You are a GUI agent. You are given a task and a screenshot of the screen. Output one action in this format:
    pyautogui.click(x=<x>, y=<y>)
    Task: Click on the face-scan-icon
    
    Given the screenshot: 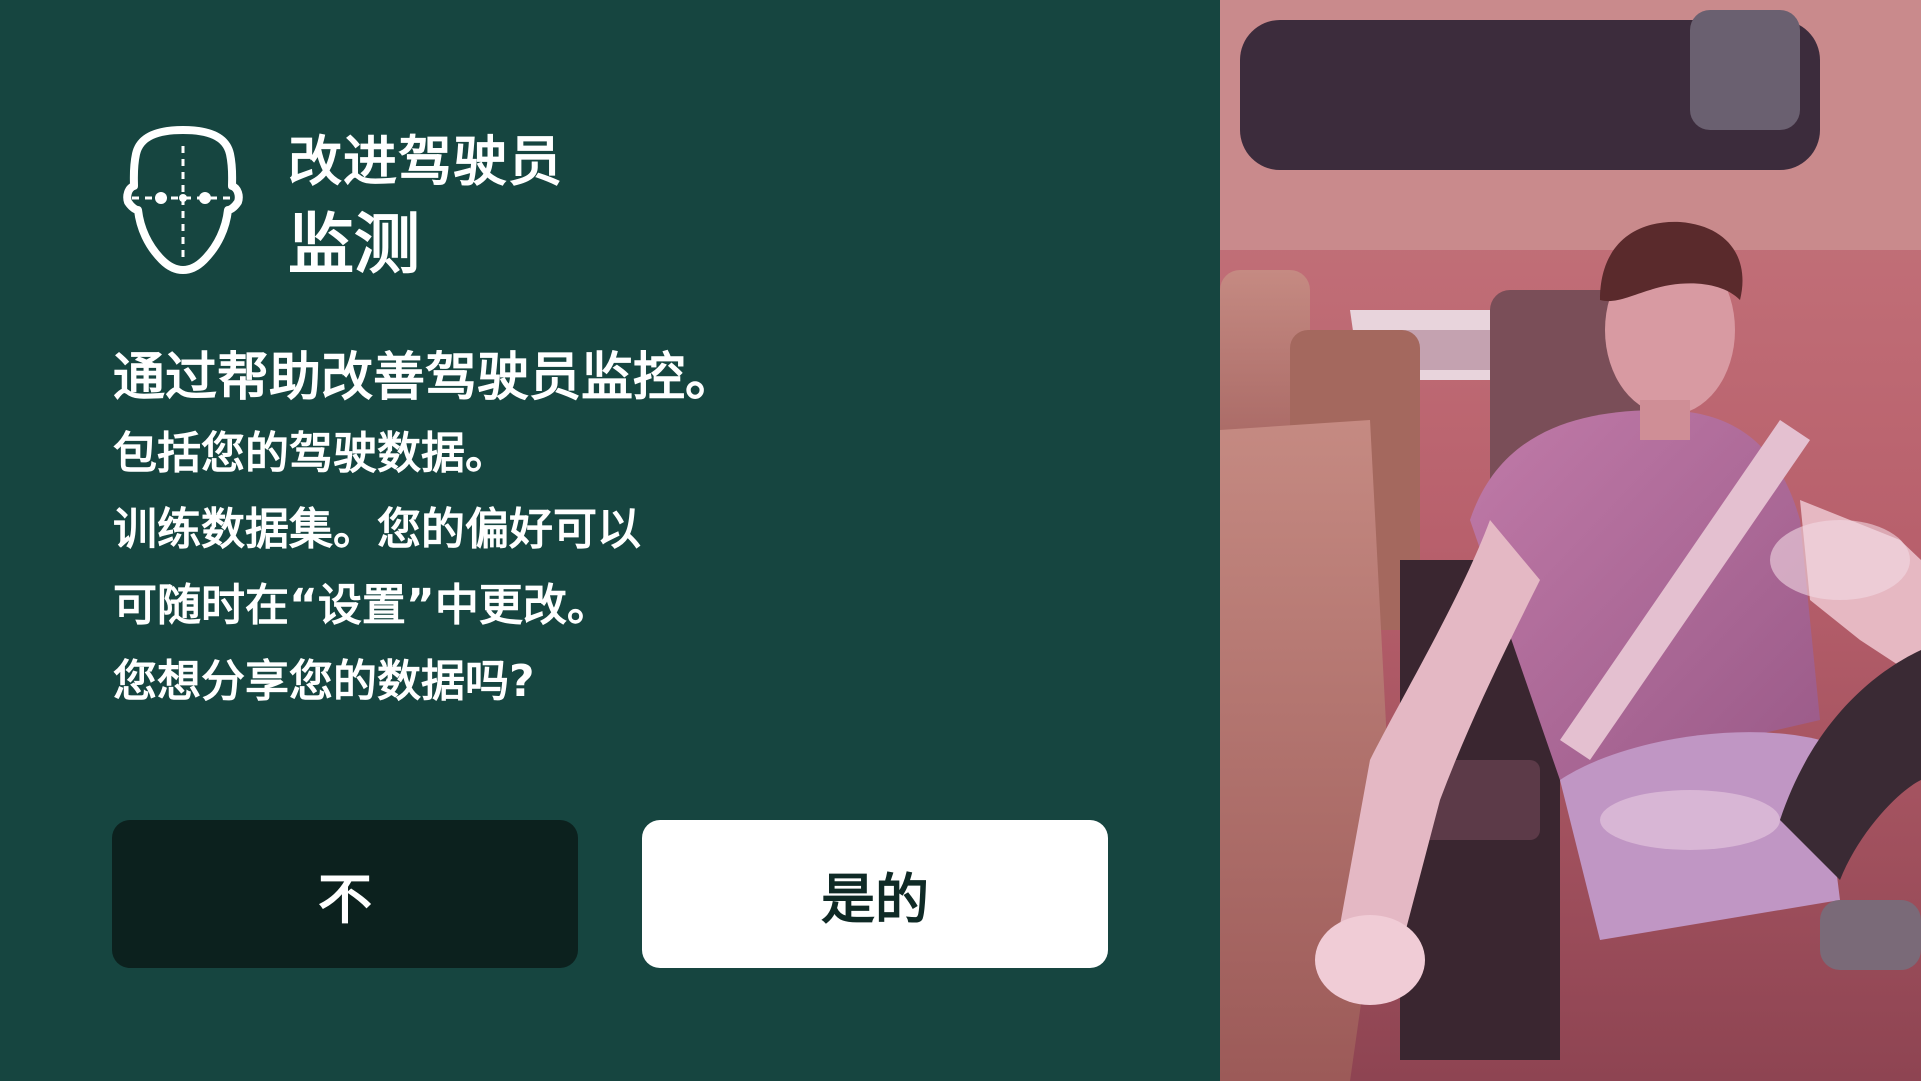 What is the action you would take?
    pyautogui.click(x=183, y=199)
    